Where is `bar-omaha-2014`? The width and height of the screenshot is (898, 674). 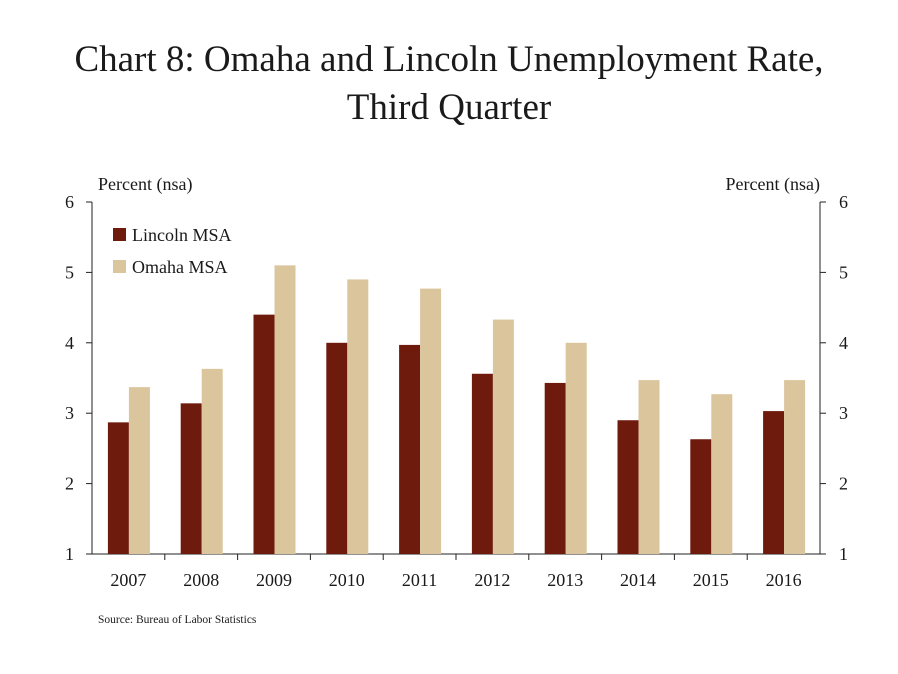
bar-omaha-2014 is located at coordinates (649, 467).